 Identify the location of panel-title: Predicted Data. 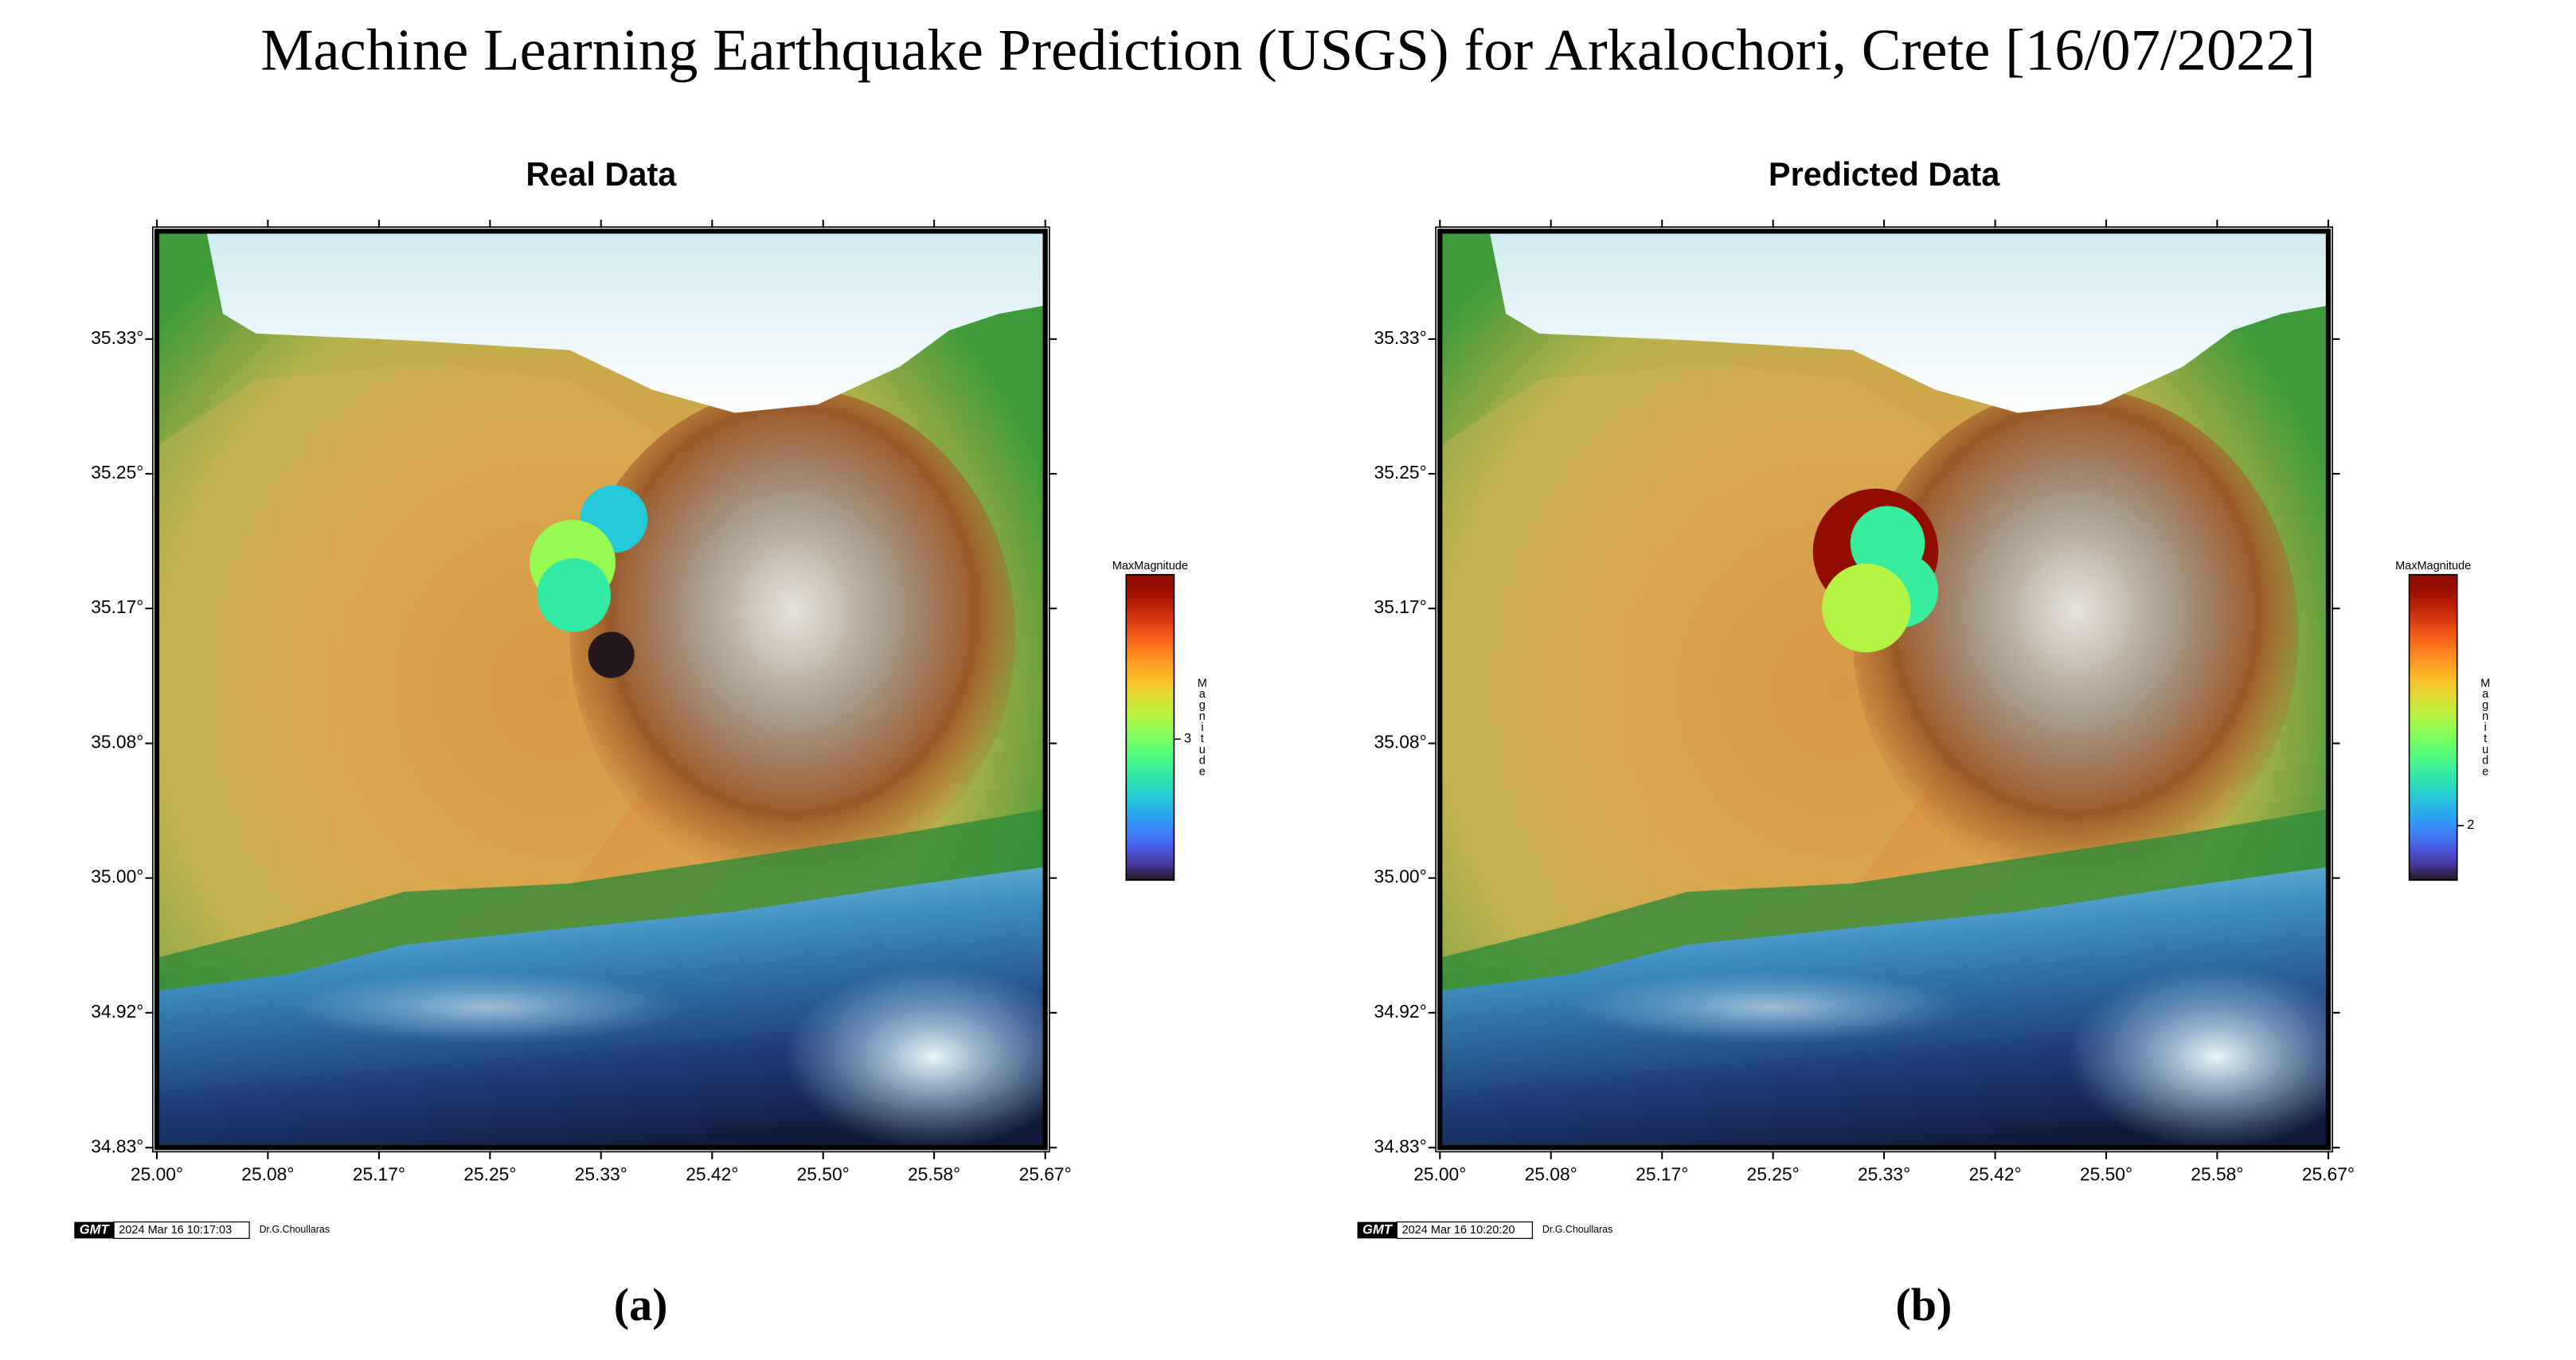
(1884, 174).